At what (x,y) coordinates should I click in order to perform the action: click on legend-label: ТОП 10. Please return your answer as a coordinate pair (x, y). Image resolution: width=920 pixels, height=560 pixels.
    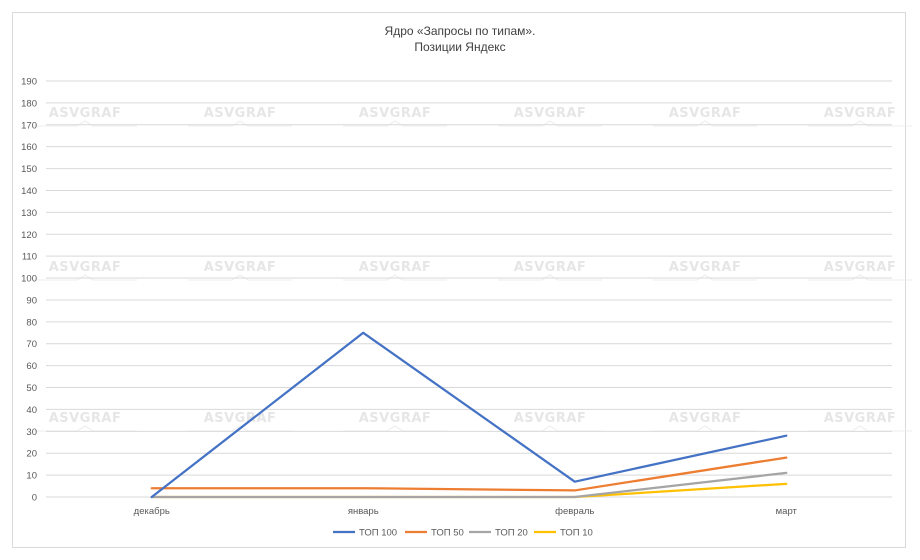
    Looking at the image, I should click on (576, 533).